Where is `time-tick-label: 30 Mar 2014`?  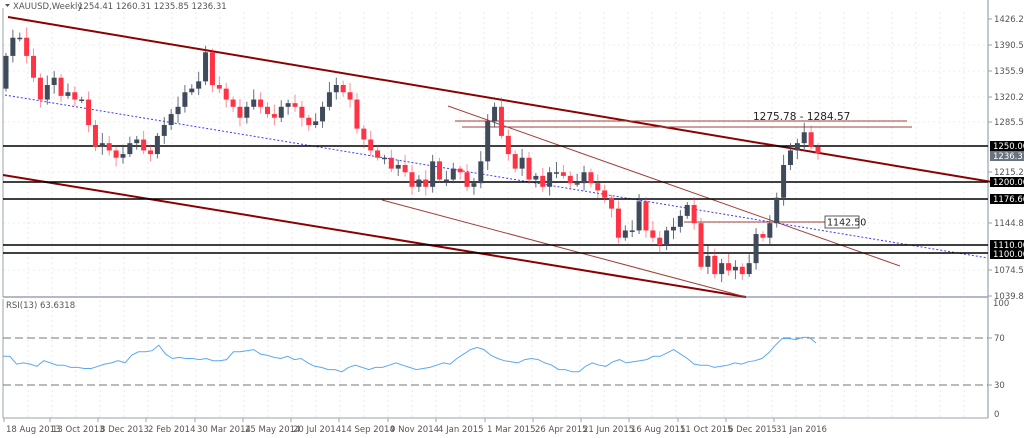
time-tick-label: 30 Mar 2014 is located at coordinates (224, 430).